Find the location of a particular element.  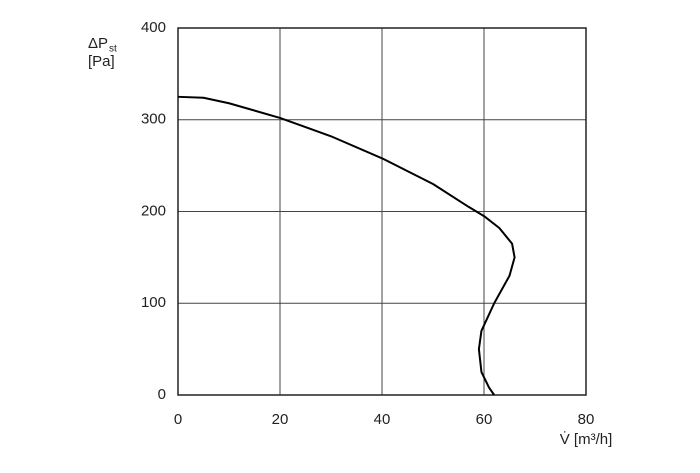

y-tick-label: 100 is located at coordinates (153, 302).